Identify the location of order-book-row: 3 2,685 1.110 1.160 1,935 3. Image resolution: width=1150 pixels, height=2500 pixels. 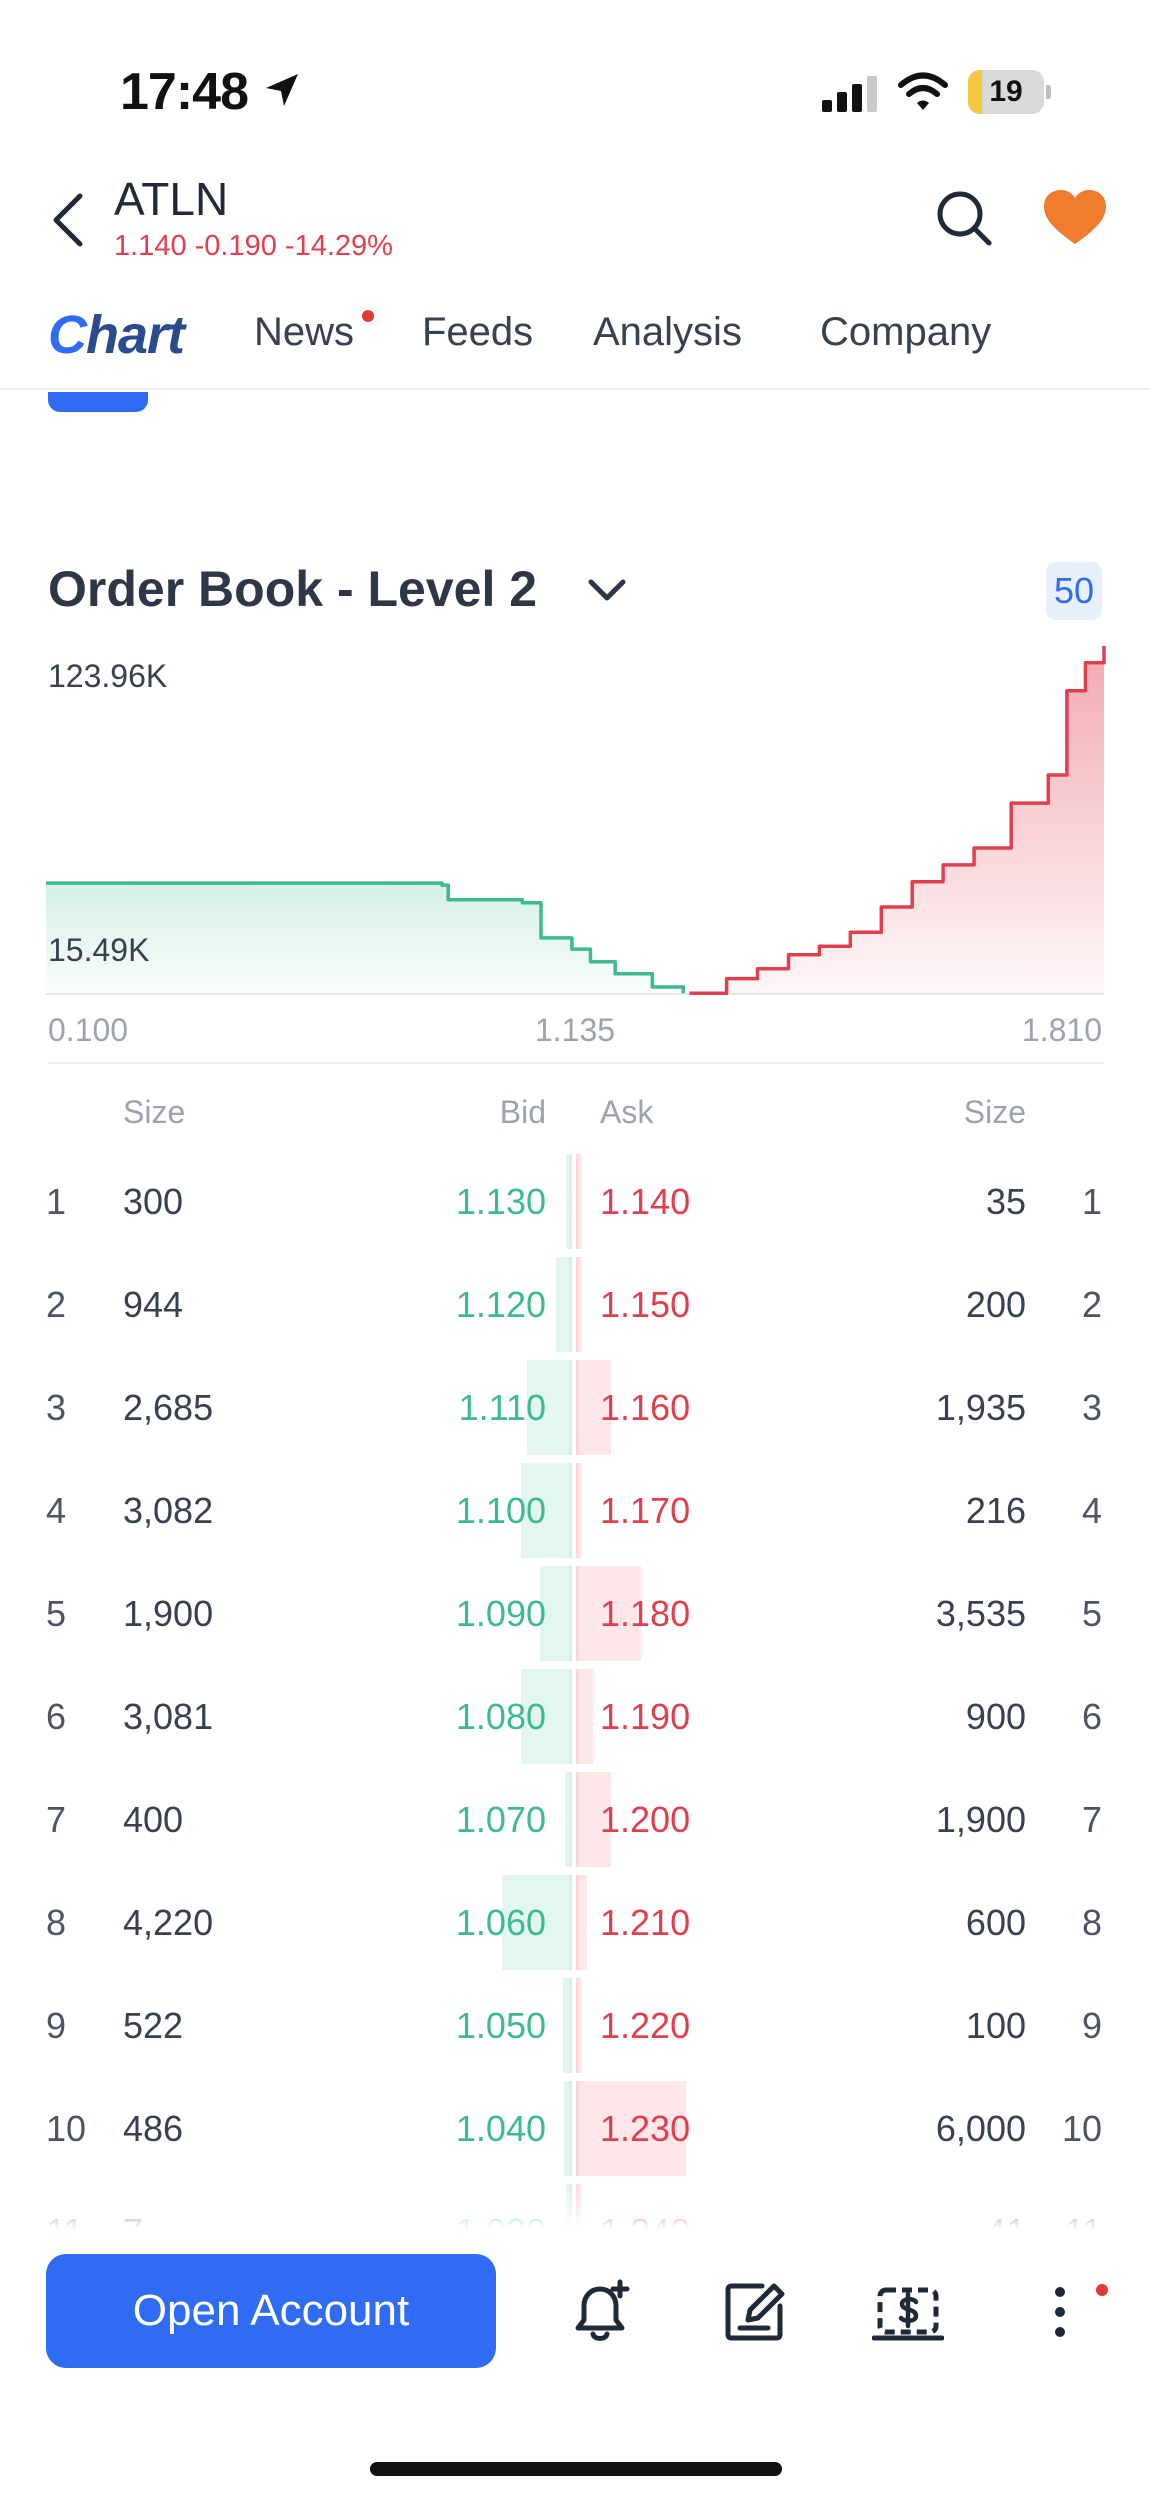
(575, 1407).